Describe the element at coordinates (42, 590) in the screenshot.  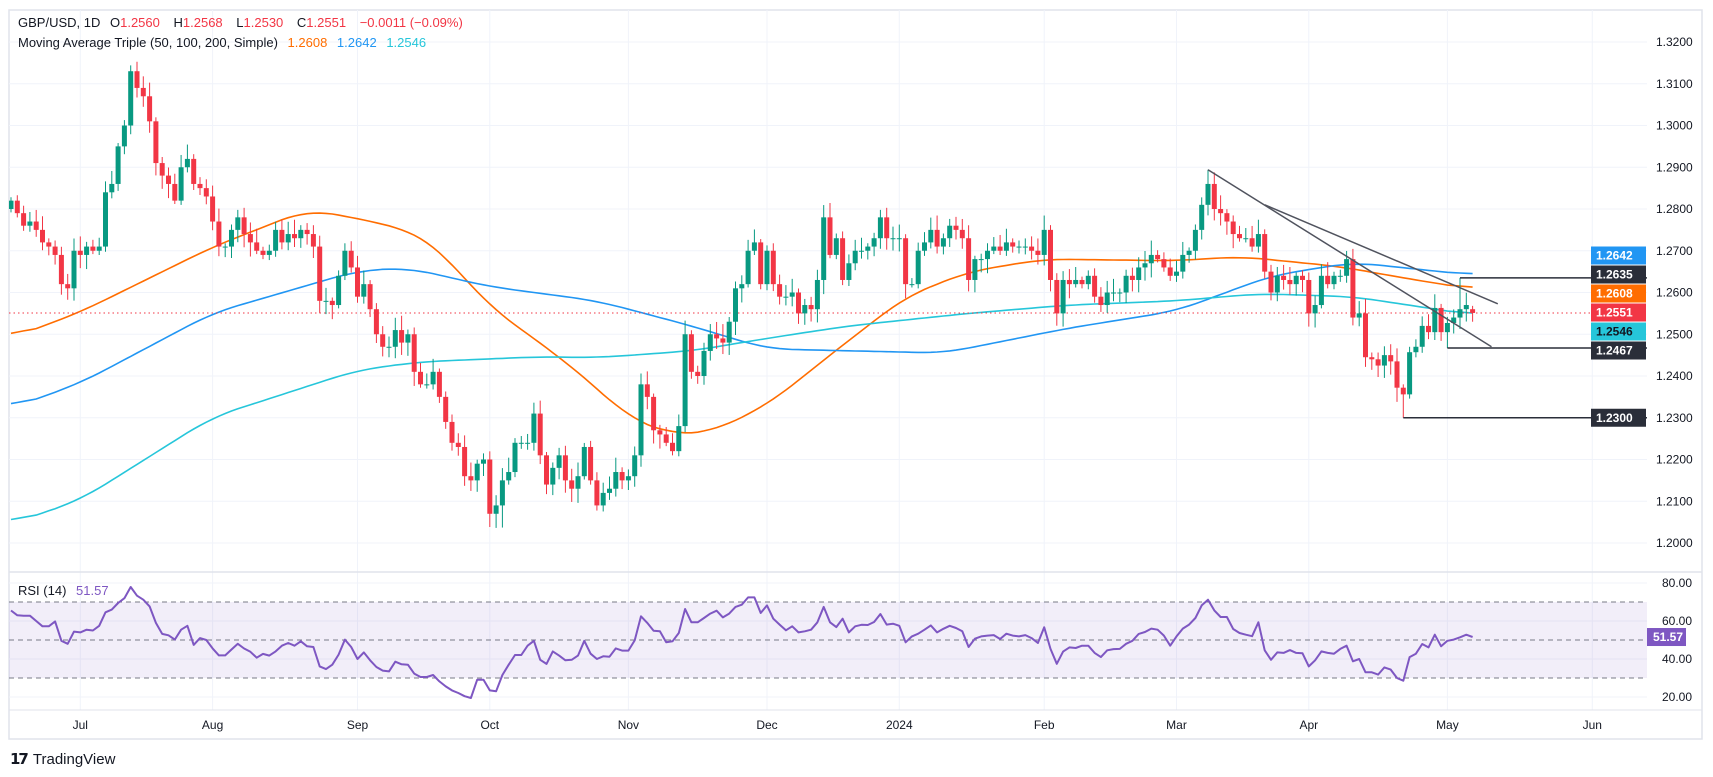
I see `rsi-title: RSI (14)` at that location.